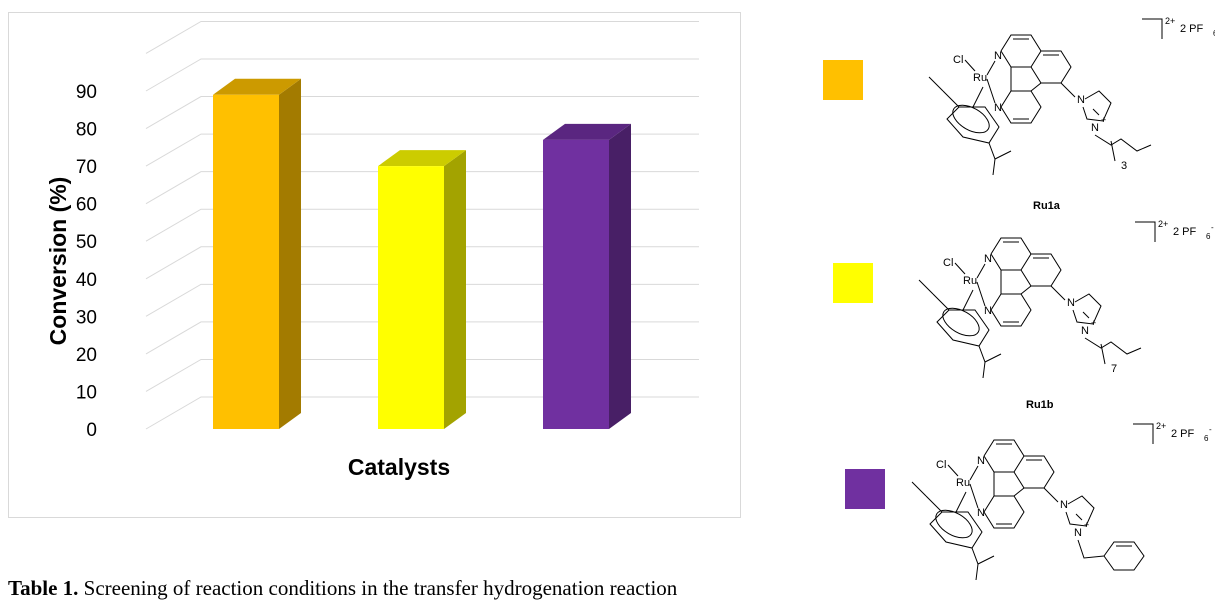 The height and width of the screenshot is (601, 1215). I want to click on y-tick-label: 20, so click(86, 355).